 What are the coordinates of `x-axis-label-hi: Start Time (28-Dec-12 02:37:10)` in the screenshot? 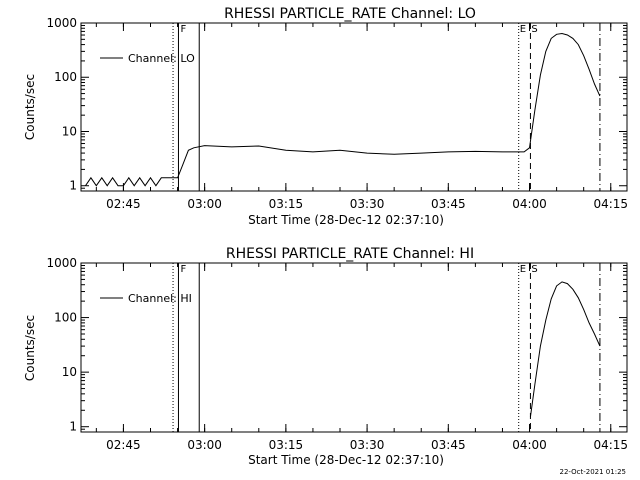 It's located at (346, 460).